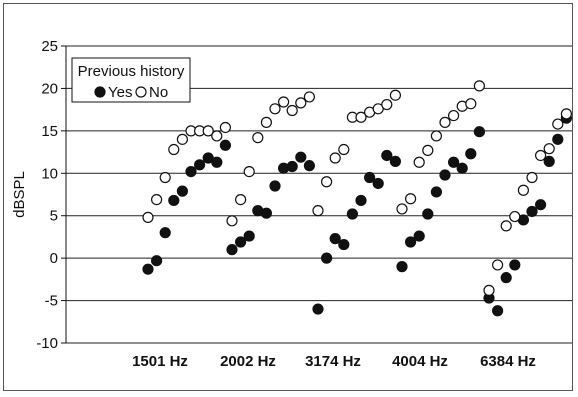 The height and width of the screenshot is (397, 578). Describe the element at coordinates (158, 92) in the screenshot. I see `legend-label-no: No` at that location.